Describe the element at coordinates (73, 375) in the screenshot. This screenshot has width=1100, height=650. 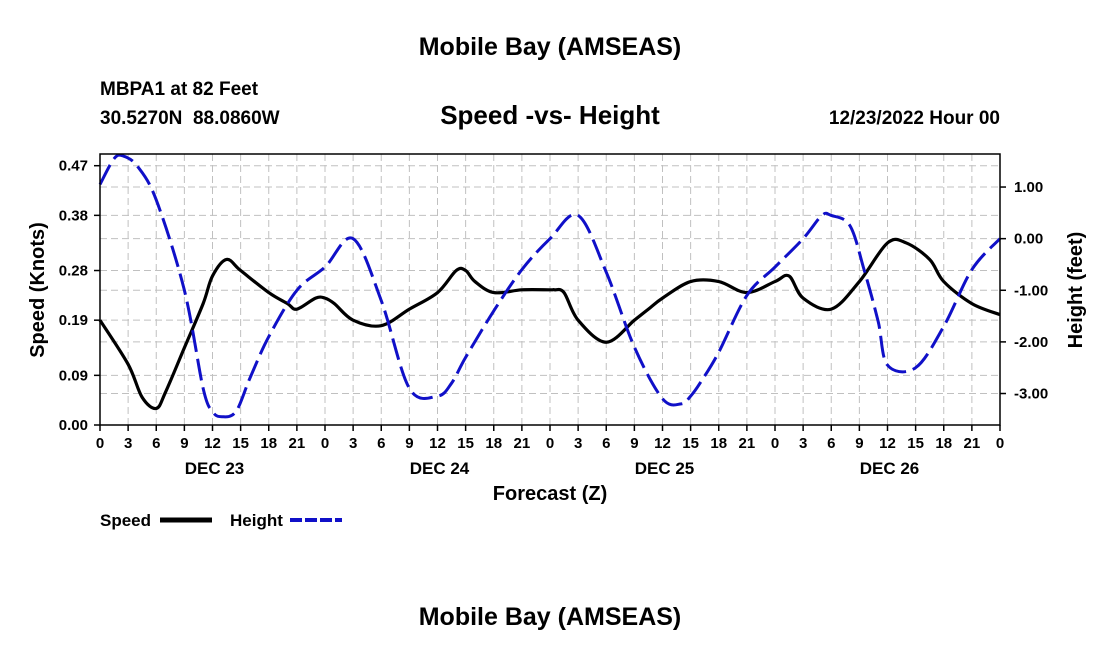
I see `y-tick-label: 0.09` at that location.